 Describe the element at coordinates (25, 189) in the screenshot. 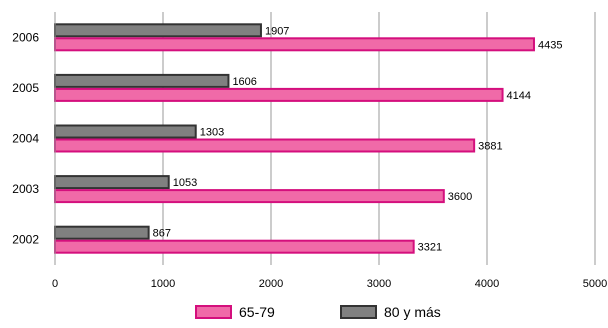

I see `category-label: 2003` at that location.